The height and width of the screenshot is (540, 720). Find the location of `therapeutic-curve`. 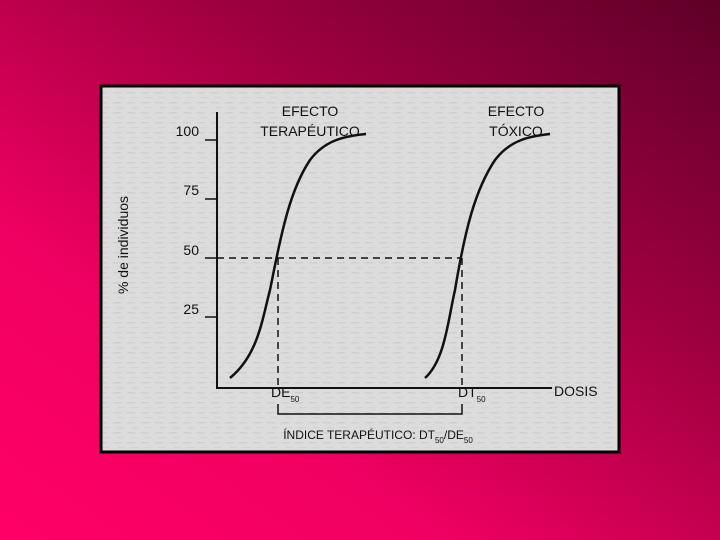

therapeutic-curve is located at coordinates (298, 255).